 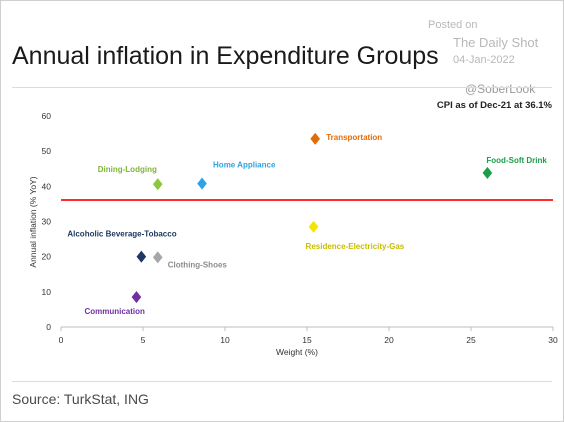 I want to click on point-clothing-shoes, so click(x=158, y=257).